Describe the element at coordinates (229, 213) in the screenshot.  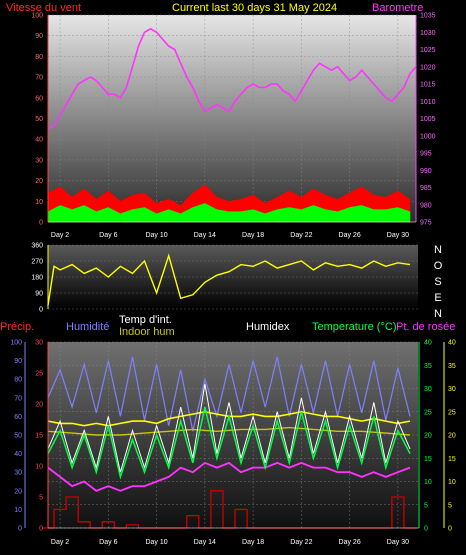
I see `wind-series` at that location.